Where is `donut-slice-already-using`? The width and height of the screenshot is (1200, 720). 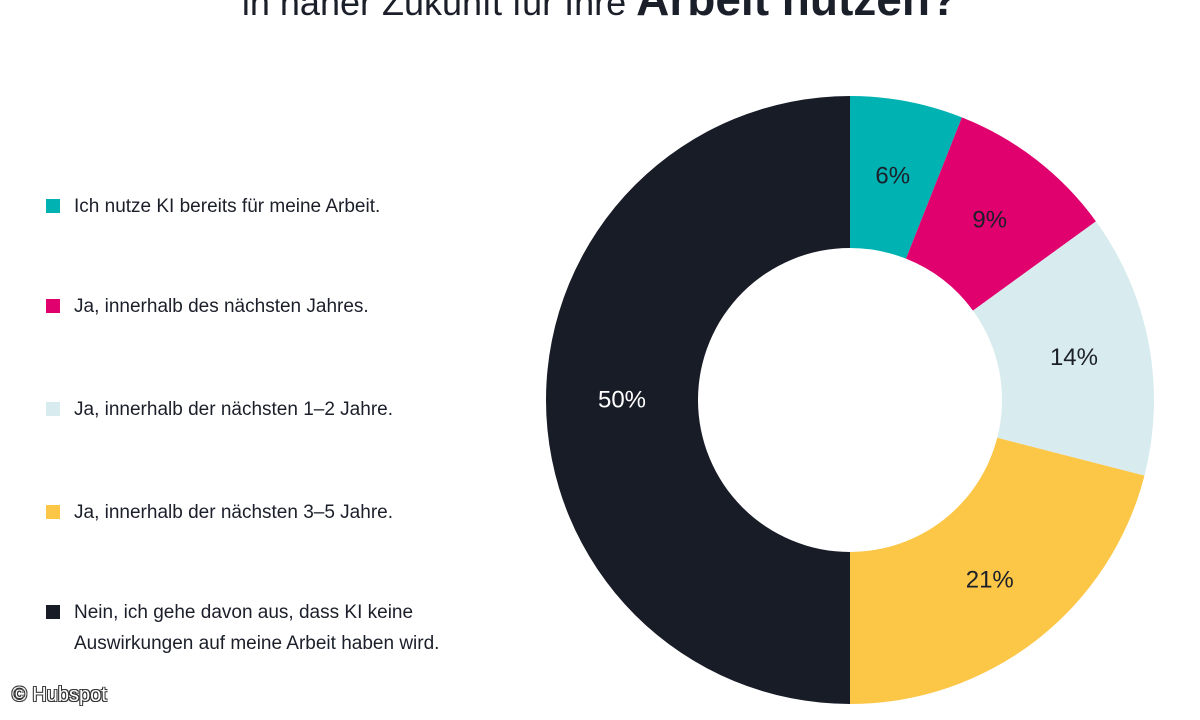 donut-slice-already-using is located at coordinates (906, 177).